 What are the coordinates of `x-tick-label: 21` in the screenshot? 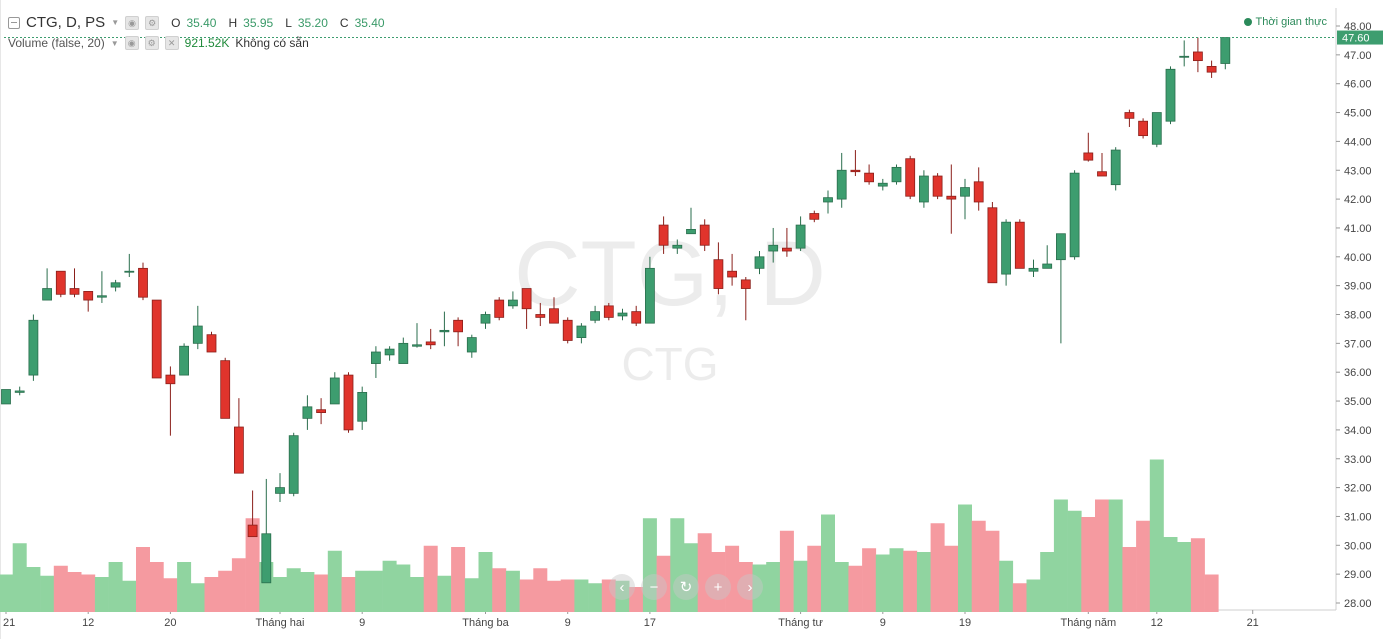 It's located at (1253, 623).